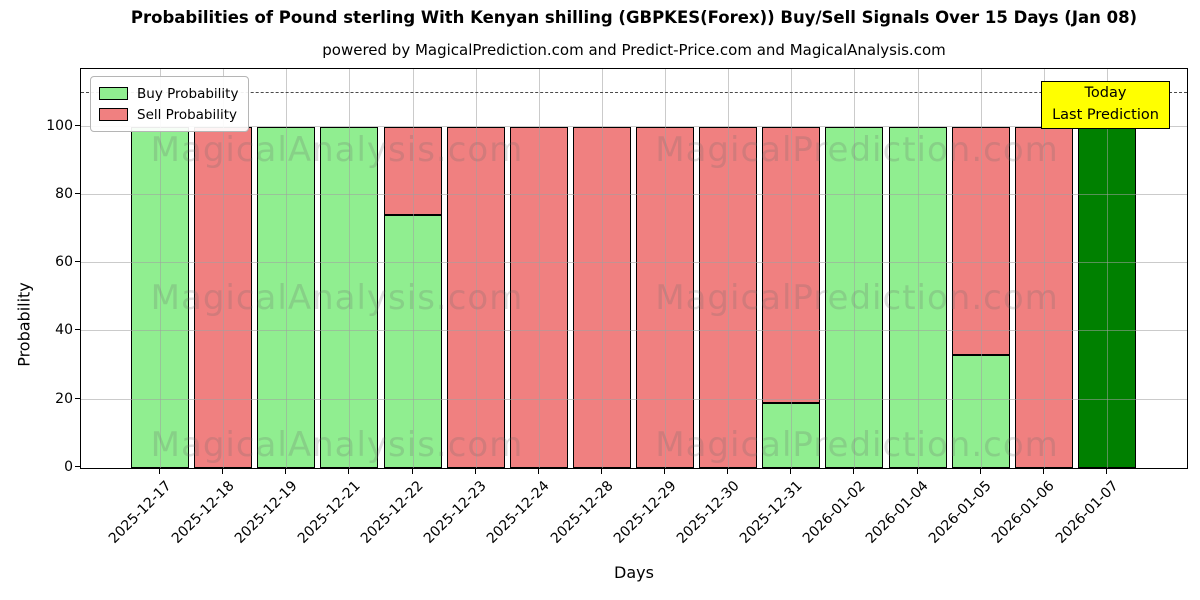  What do you see at coordinates (519, 512) in the screenshot?
I see `x-tick-label: 2025-12-24` at bounding box center [519, 512].